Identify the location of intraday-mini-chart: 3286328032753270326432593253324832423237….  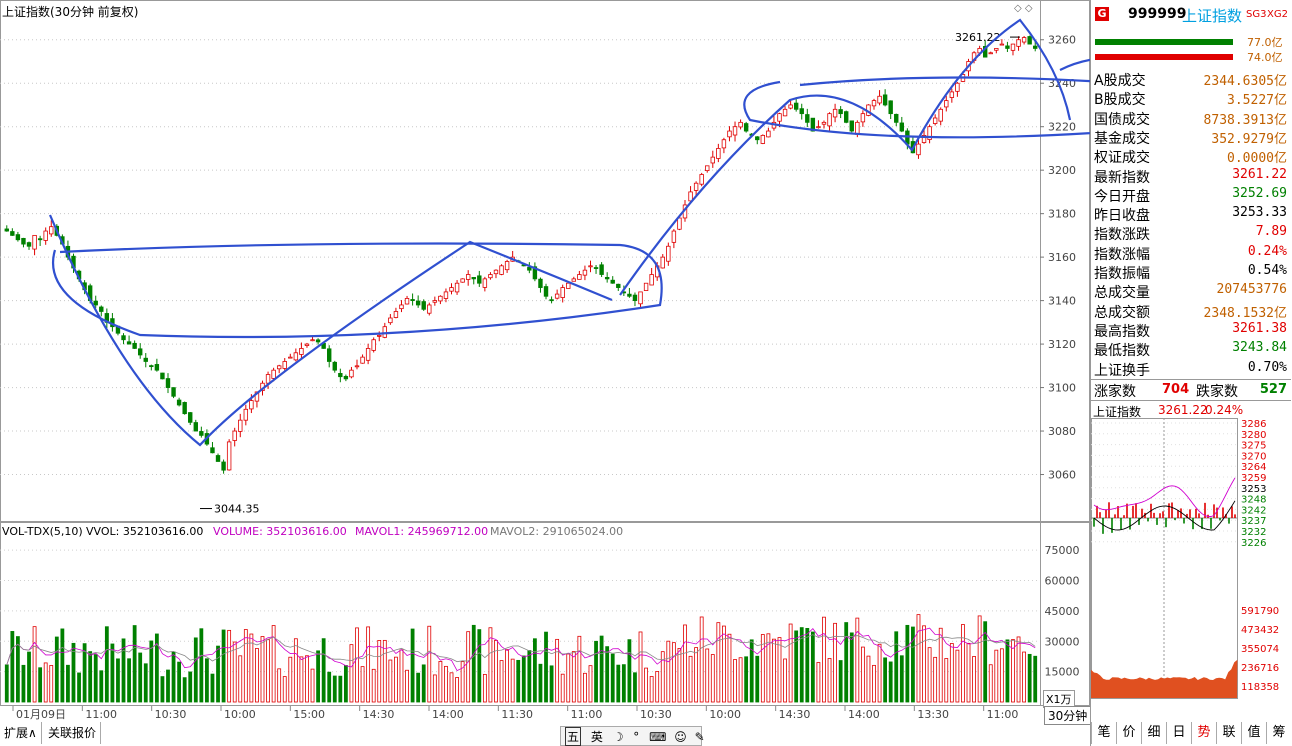
(1191, 568).